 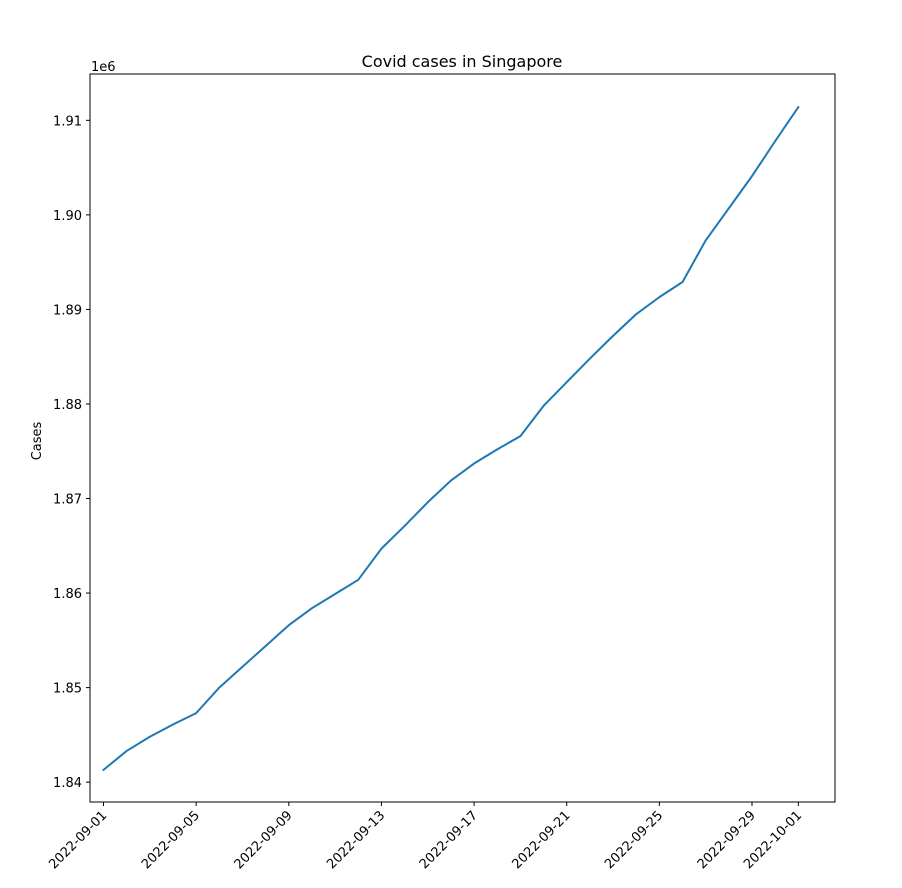 What do you see at coordinates (67, 783) in the screenshot?
I see `y-tick-label: 1.84` at bounding box center [67, 783].